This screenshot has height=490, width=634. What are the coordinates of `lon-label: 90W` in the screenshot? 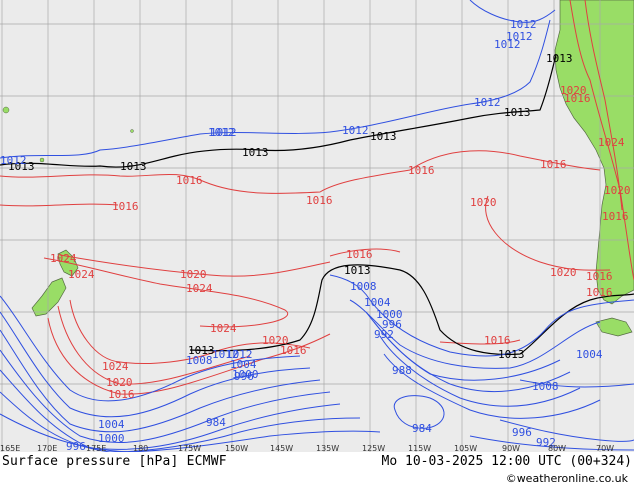 It's located at (511, 448).